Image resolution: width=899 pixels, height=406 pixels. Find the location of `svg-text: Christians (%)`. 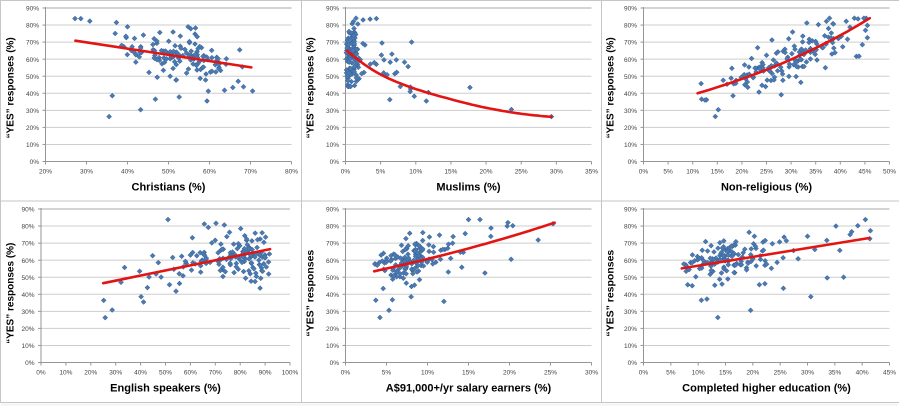

svg-text: Christians (%) is located at coordinates (169, 188).